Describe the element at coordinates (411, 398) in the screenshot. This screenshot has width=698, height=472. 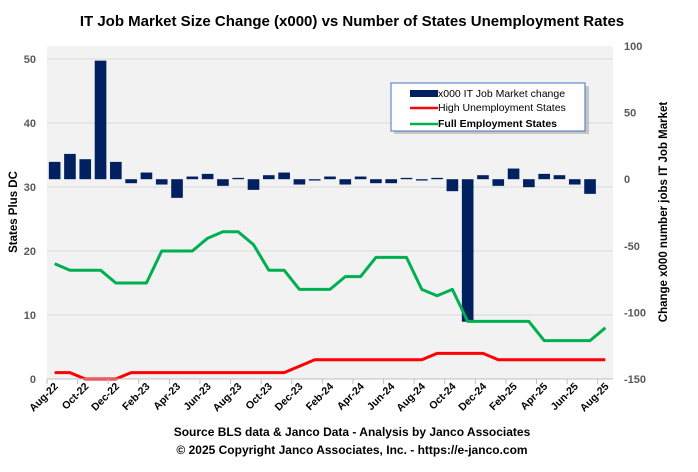
I see `x-tick-label: Aug-24` at that location.